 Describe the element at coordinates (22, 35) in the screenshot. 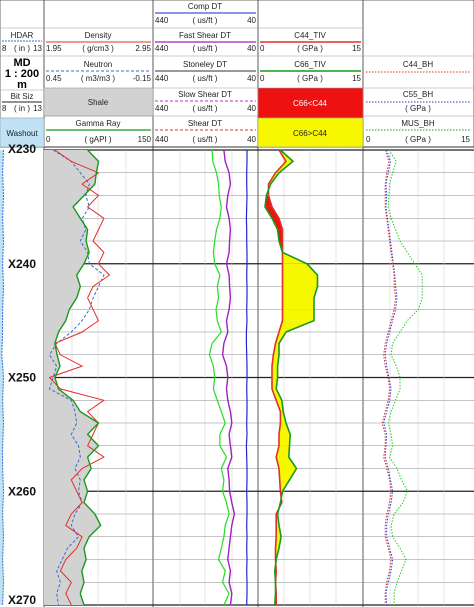

I see `hdar-name: HDAR` at that location.